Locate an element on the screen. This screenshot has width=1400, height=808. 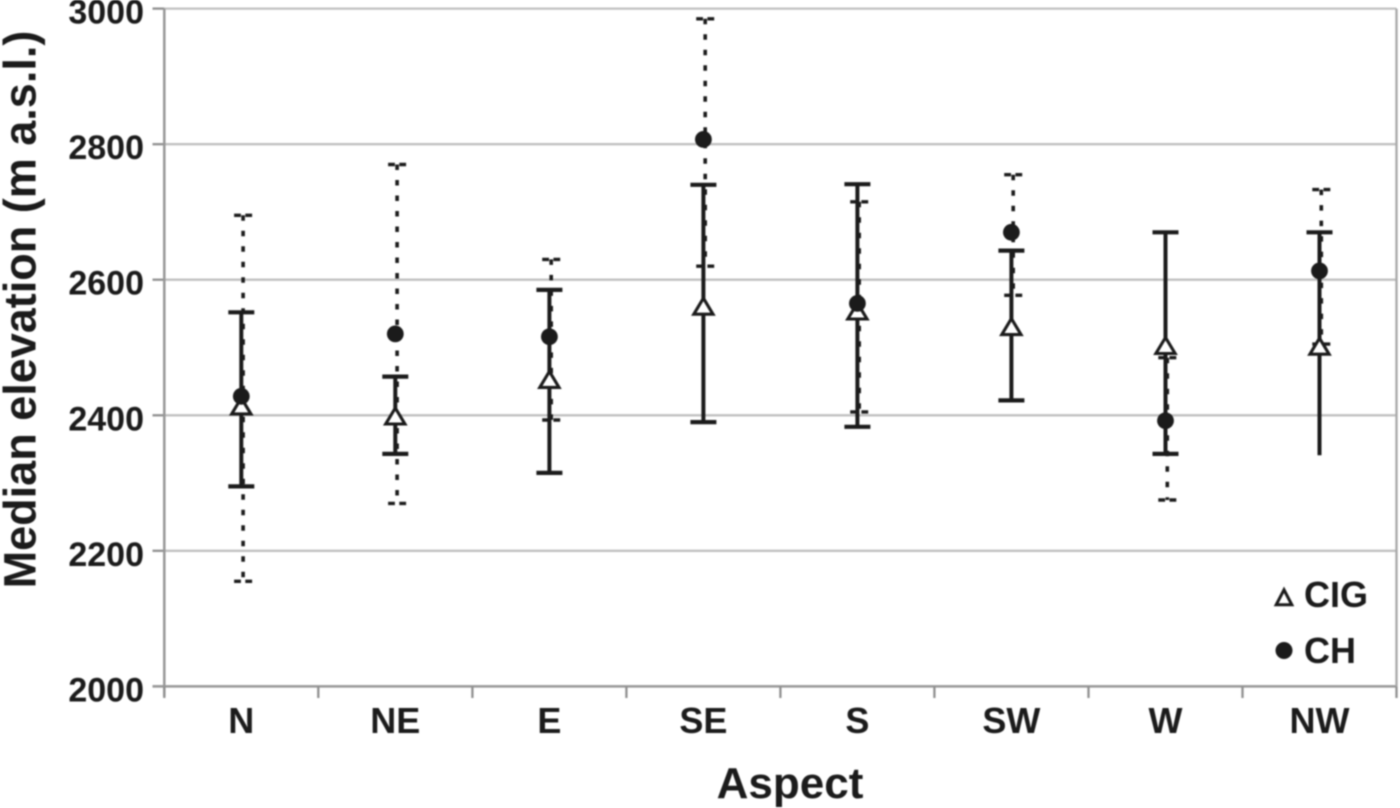
svg-text: CH is located at coordinates (1330, 650).